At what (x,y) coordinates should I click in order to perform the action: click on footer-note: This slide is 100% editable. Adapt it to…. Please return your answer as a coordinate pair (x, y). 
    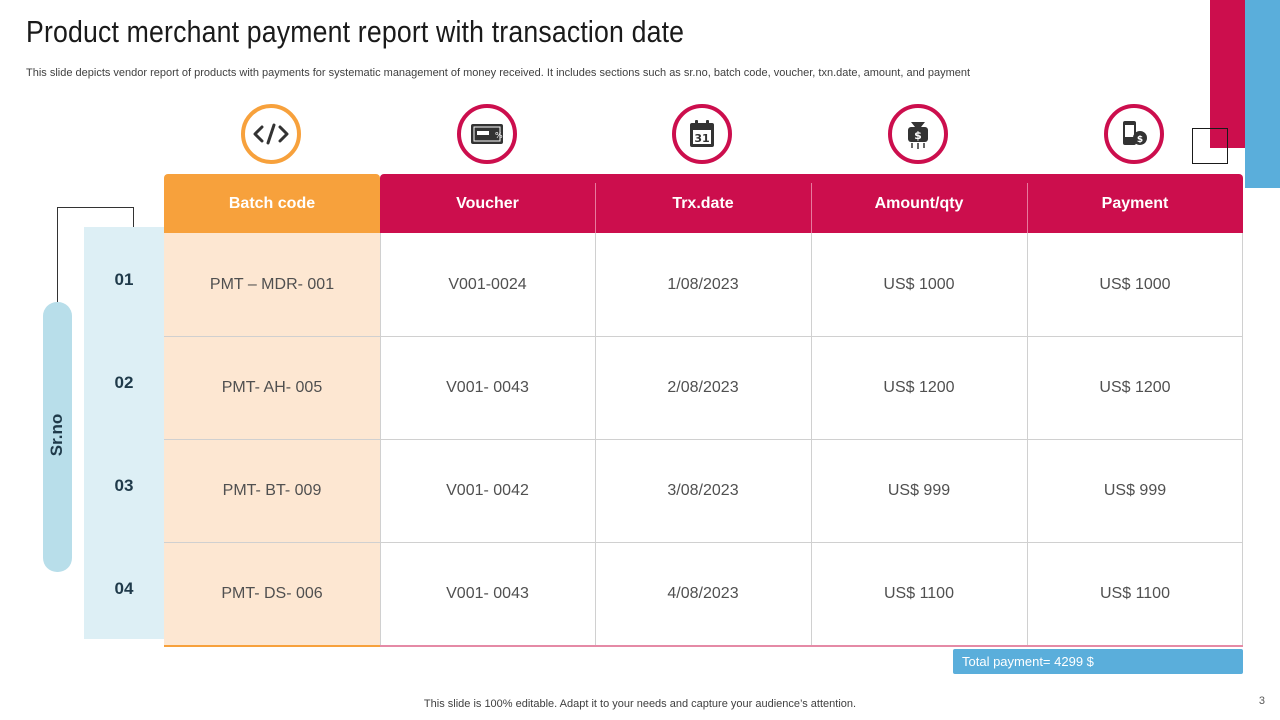
    Looking at the image, I should click on (640, 704).